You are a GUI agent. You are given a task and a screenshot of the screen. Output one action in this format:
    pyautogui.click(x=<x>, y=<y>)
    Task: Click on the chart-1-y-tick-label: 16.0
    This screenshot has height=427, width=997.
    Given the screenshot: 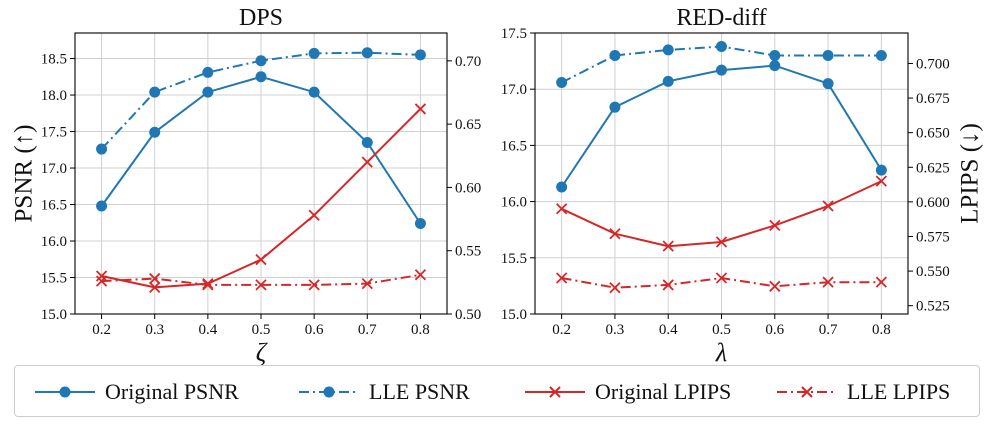 What is the action you would take?
    pyautogui.click(x=54, y=242)
    